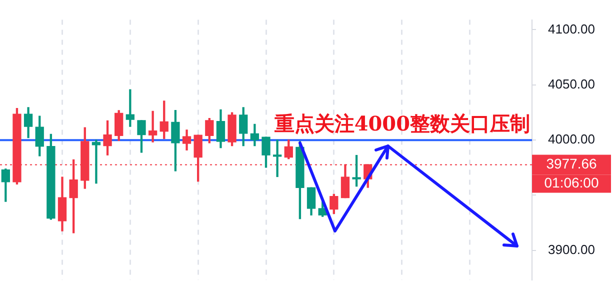 The width and height of the screenshot is (615, 300). I want to click on text: 01:06:00, so click(571, 182).